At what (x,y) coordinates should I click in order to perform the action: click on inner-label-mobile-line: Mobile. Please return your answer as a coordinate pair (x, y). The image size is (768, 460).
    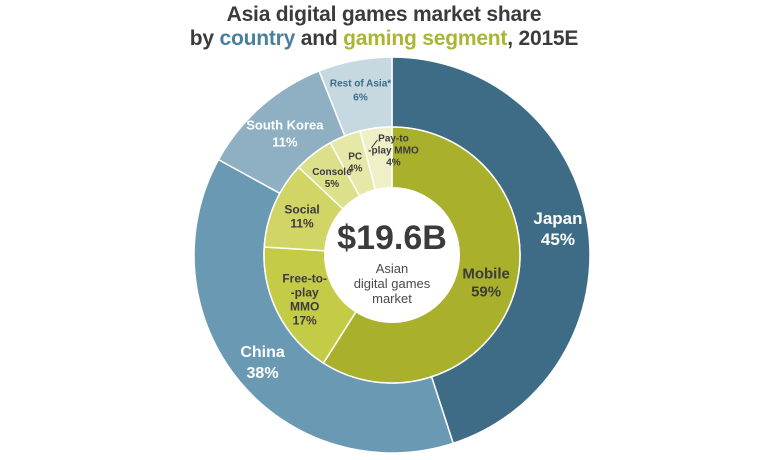
    Looking at the image, I should click on (486, 274).